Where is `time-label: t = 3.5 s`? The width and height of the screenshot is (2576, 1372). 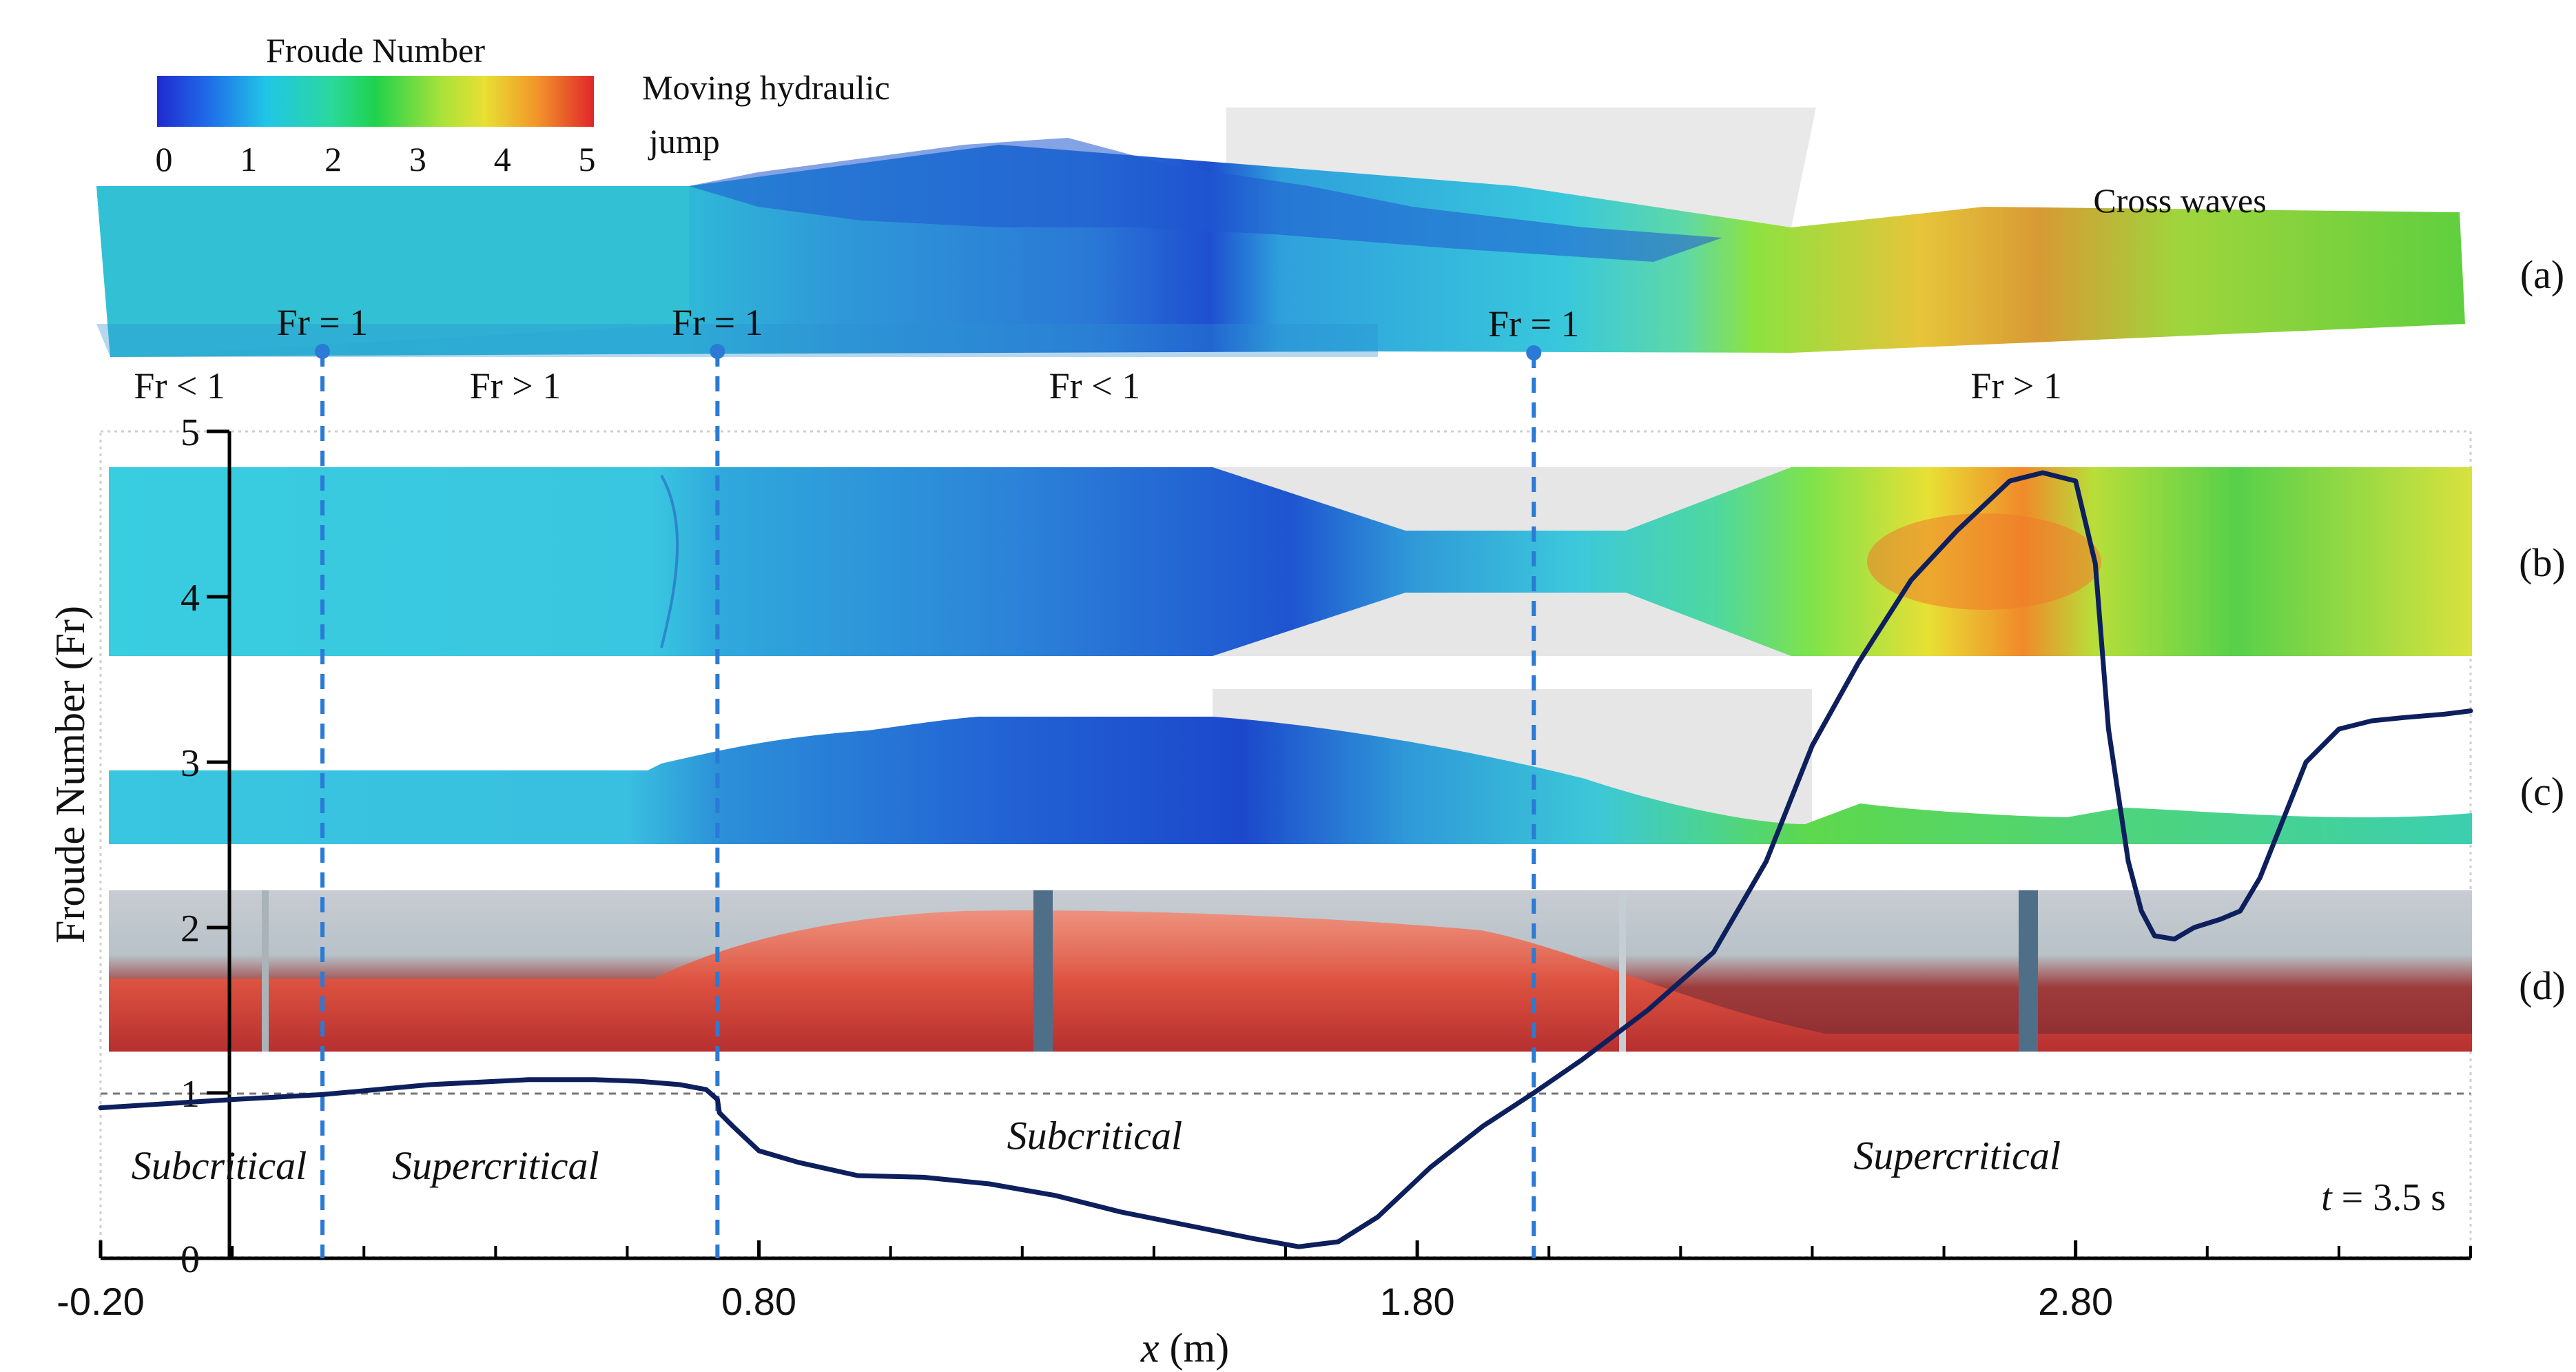 time-label: t = 3.5 s is located at coordinates (2383, 1197).